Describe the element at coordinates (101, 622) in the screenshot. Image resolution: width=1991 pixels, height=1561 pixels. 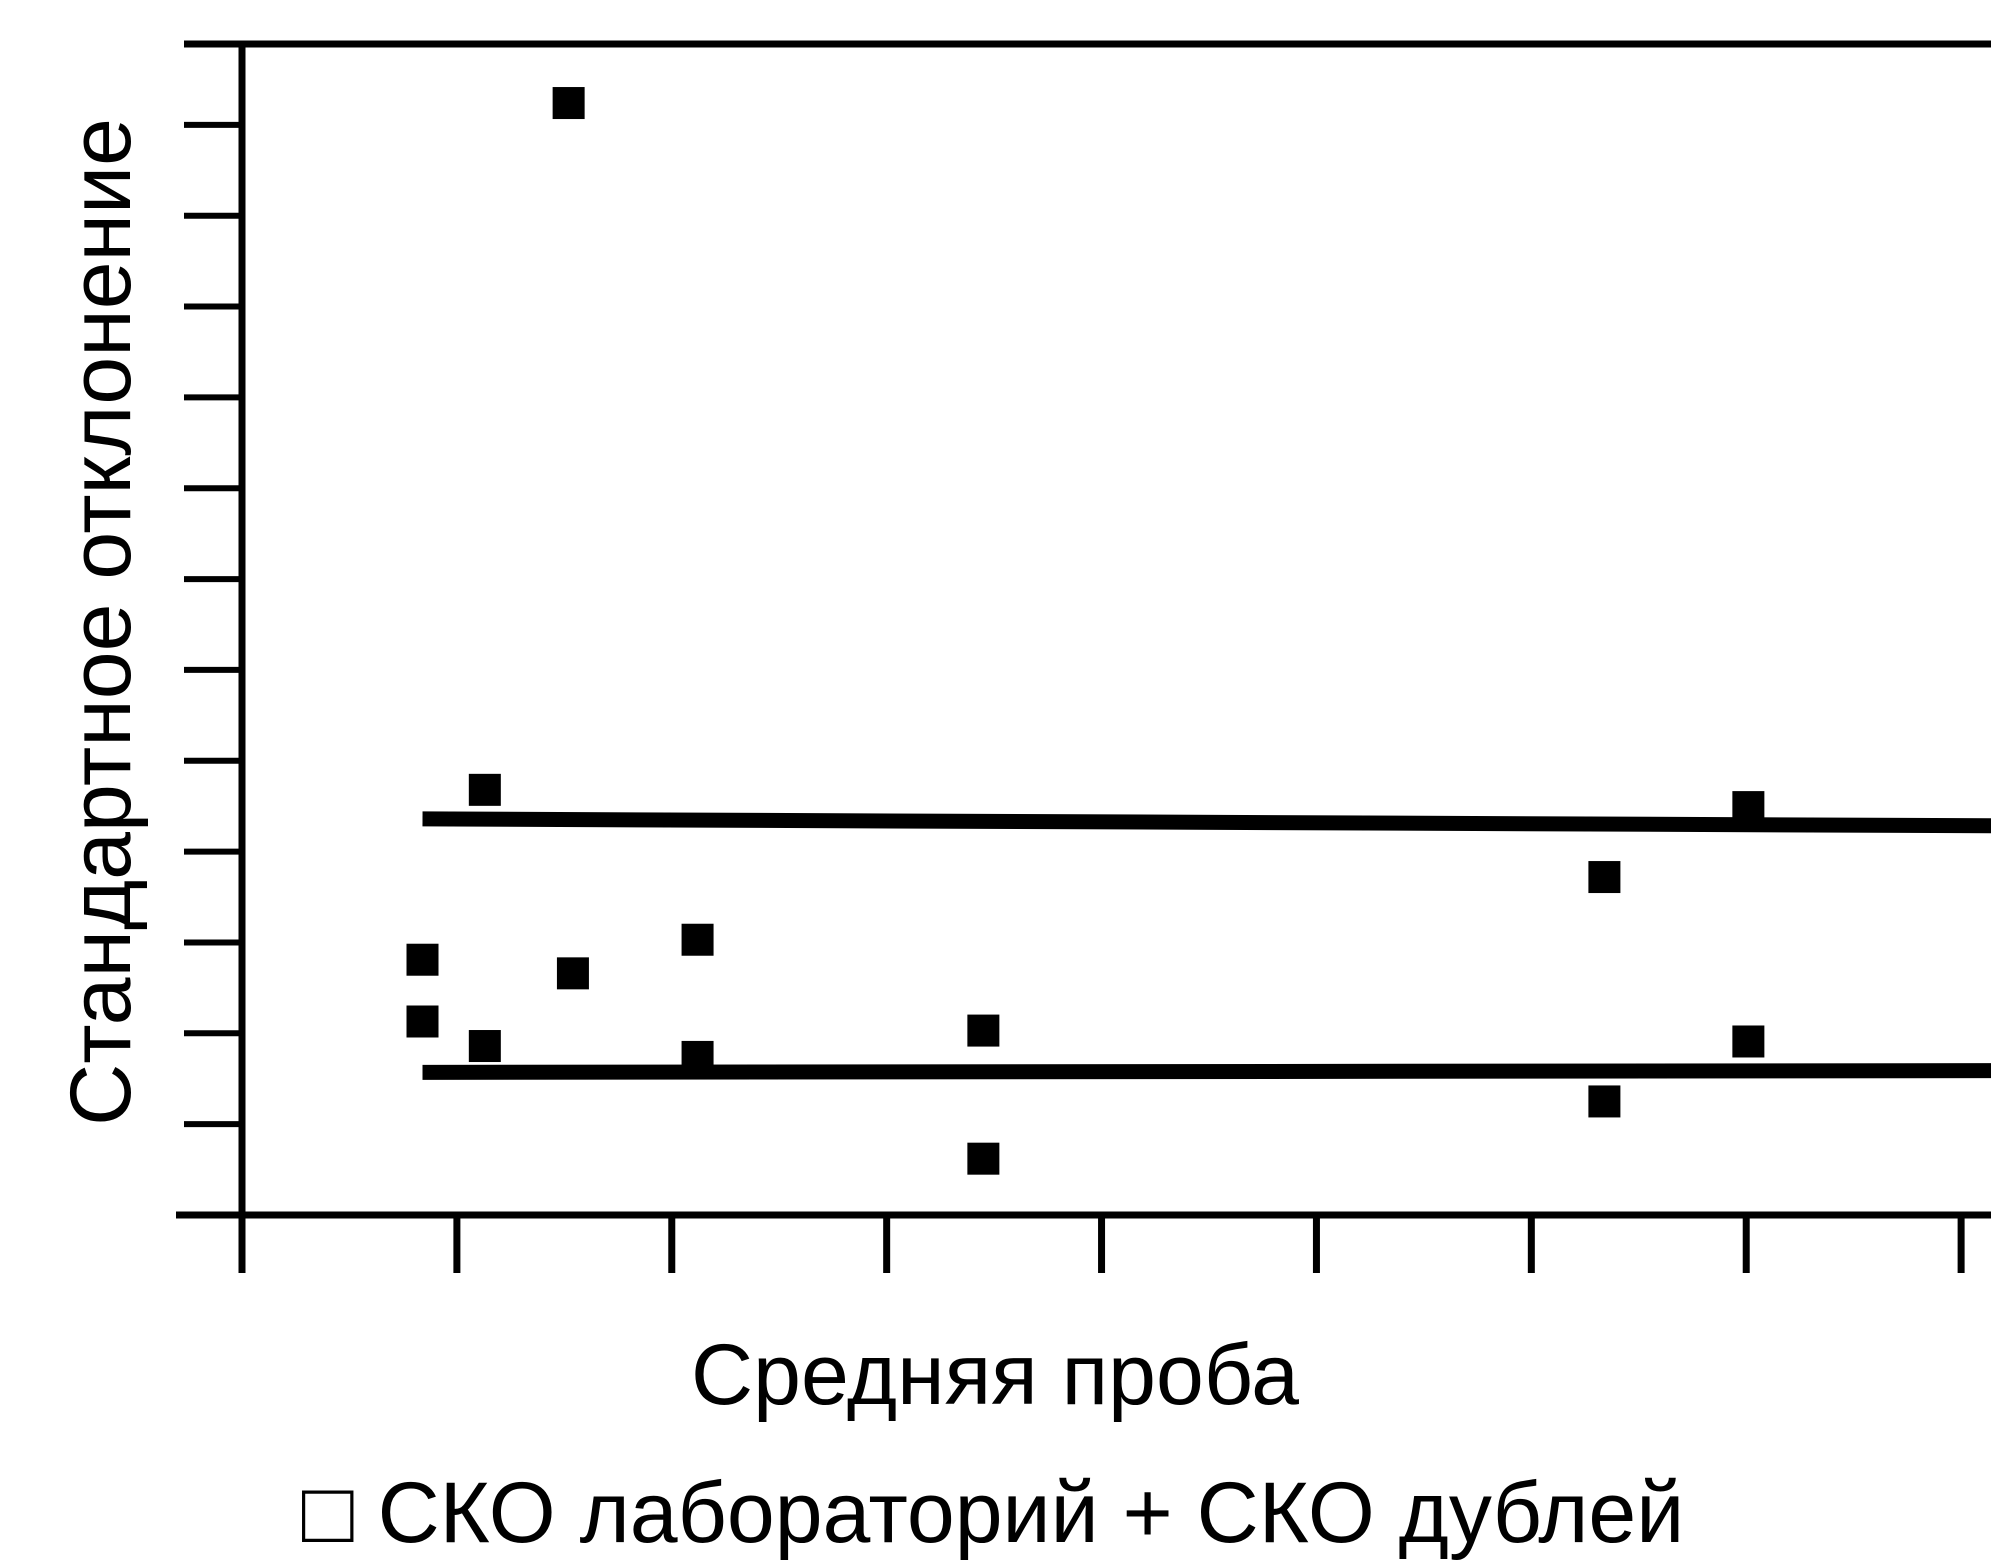
I see `y-axis-title: Стандартное отклонение` at that location.